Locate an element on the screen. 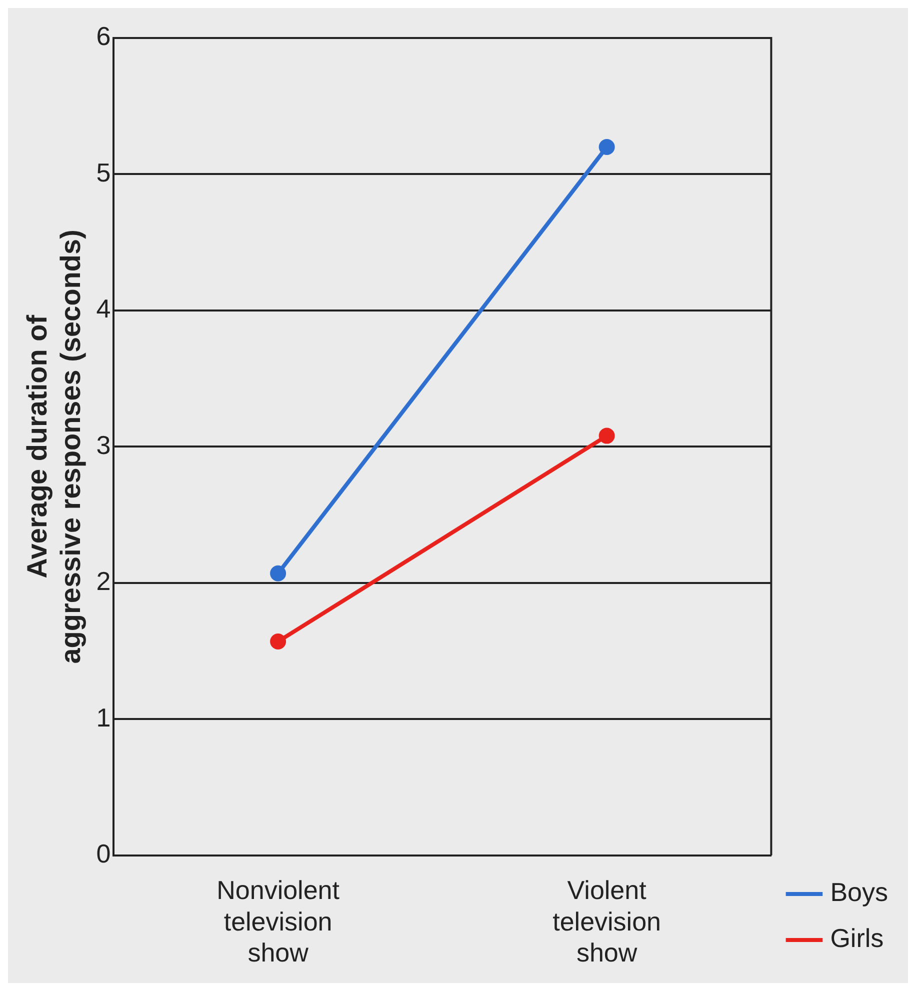 This screenshot has height=994, width=917. y-tick-label: 5 is located at coordinates (103, 172).